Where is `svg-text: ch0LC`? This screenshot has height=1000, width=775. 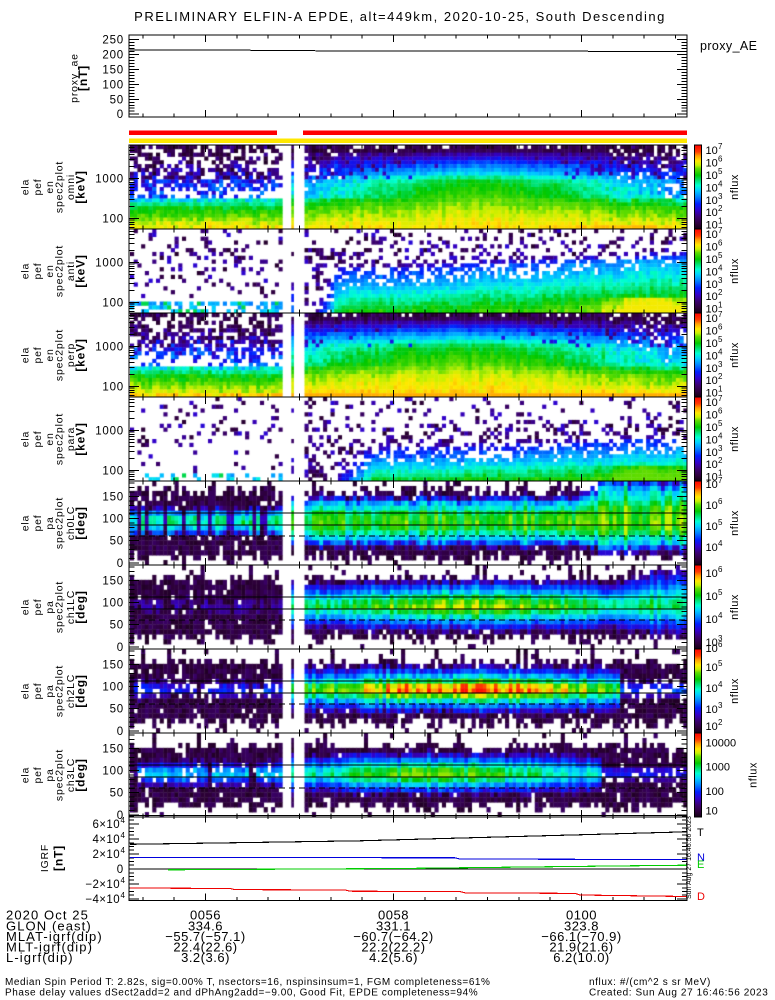
svg-text: ch0LC is located at coordinates (71, 523).